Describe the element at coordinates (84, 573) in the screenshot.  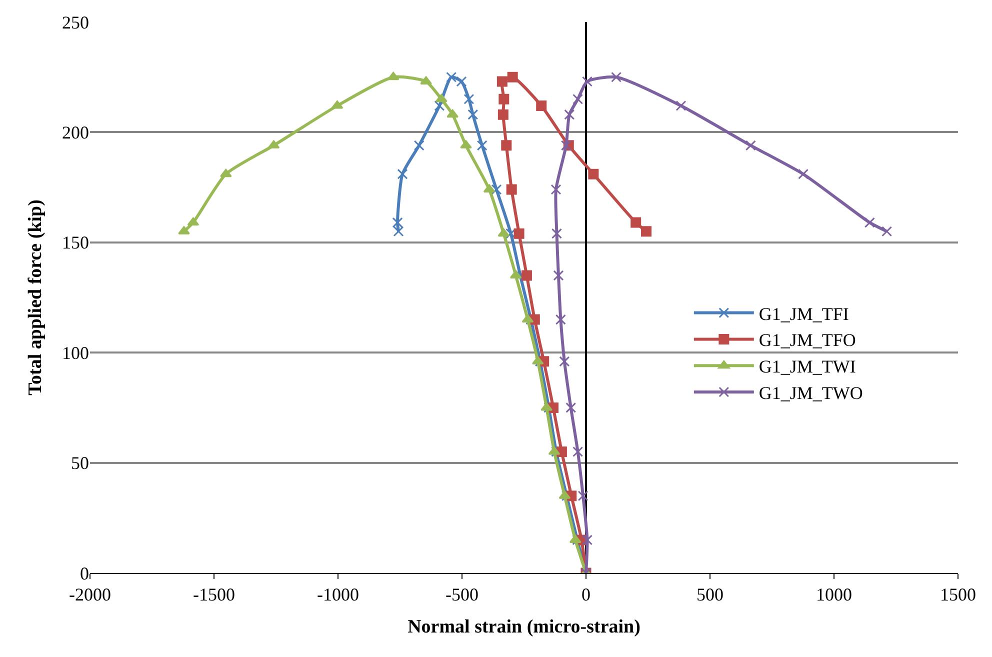
I see `y-tick-label: 0` at that location.